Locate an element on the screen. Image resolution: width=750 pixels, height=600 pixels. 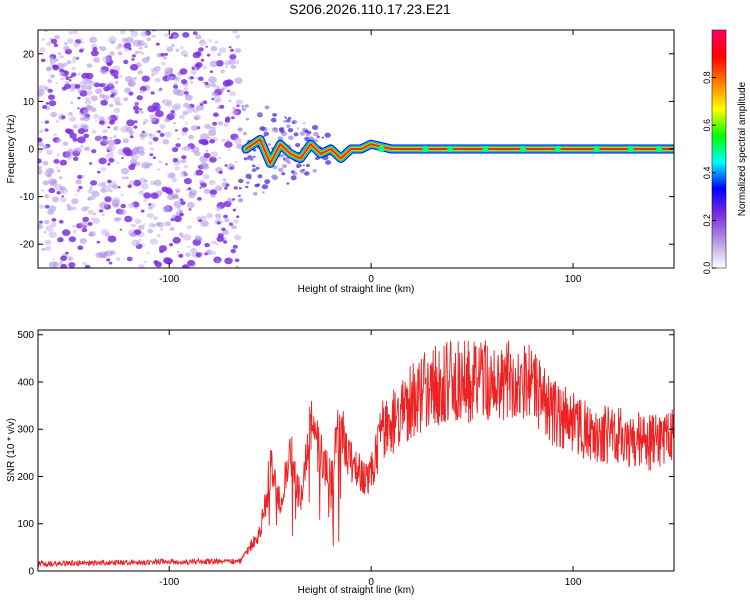
snr-y-axis-label: SNR (10 * v/v) is located at coordinates (11, 450).